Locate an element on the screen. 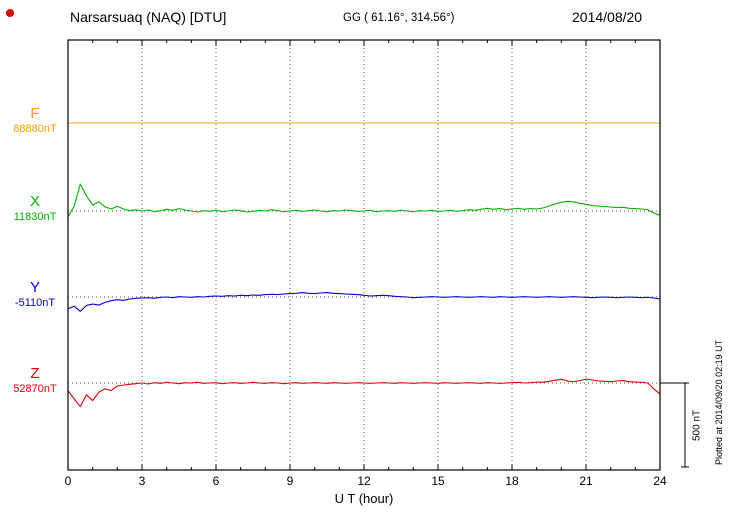 The image size is (730, 520). series-label-f: F 88880nT is located at coordinates (35, 120).